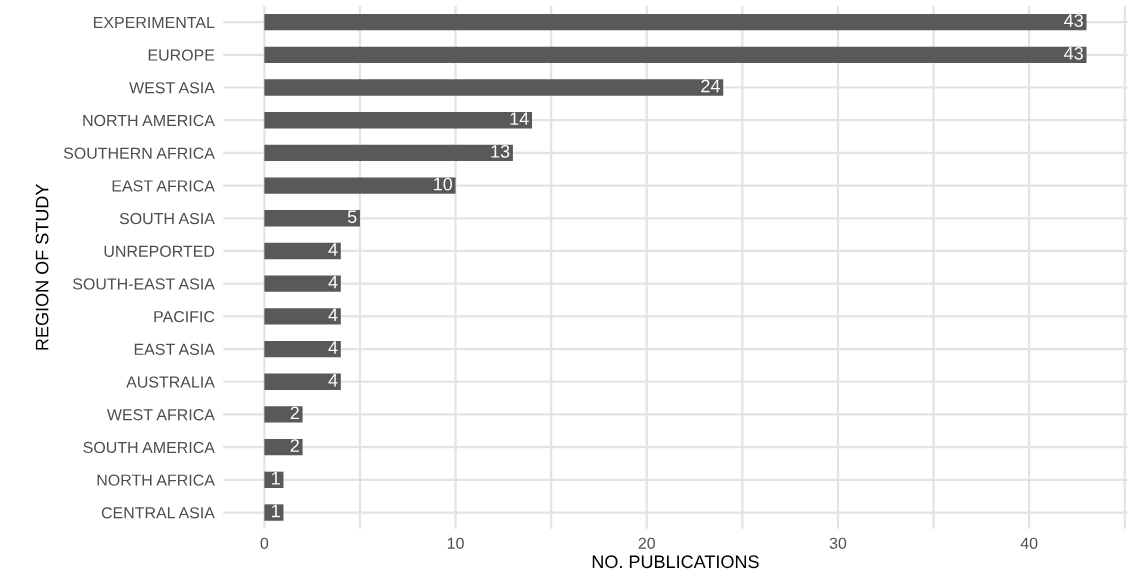 The image size is (1139, 578). Describe the element at coordinates (42, 266) in the screenshot. I see `y-axis-title: REGION OF STUDY` at that location.